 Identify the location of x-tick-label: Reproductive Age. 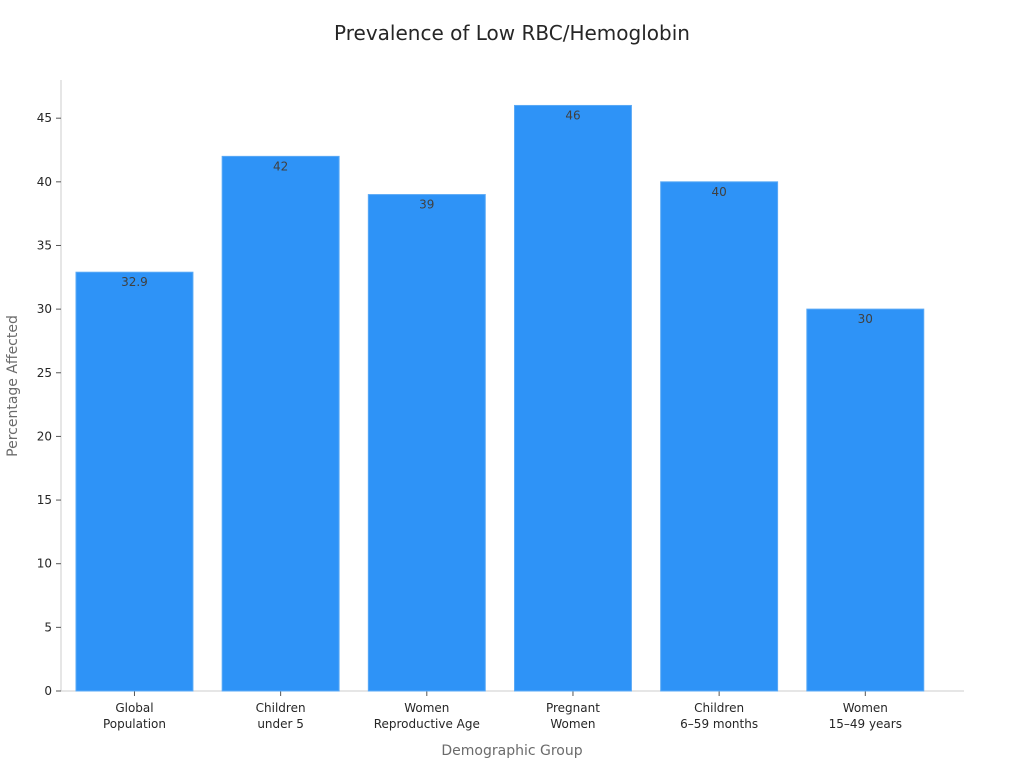
(427, 724).